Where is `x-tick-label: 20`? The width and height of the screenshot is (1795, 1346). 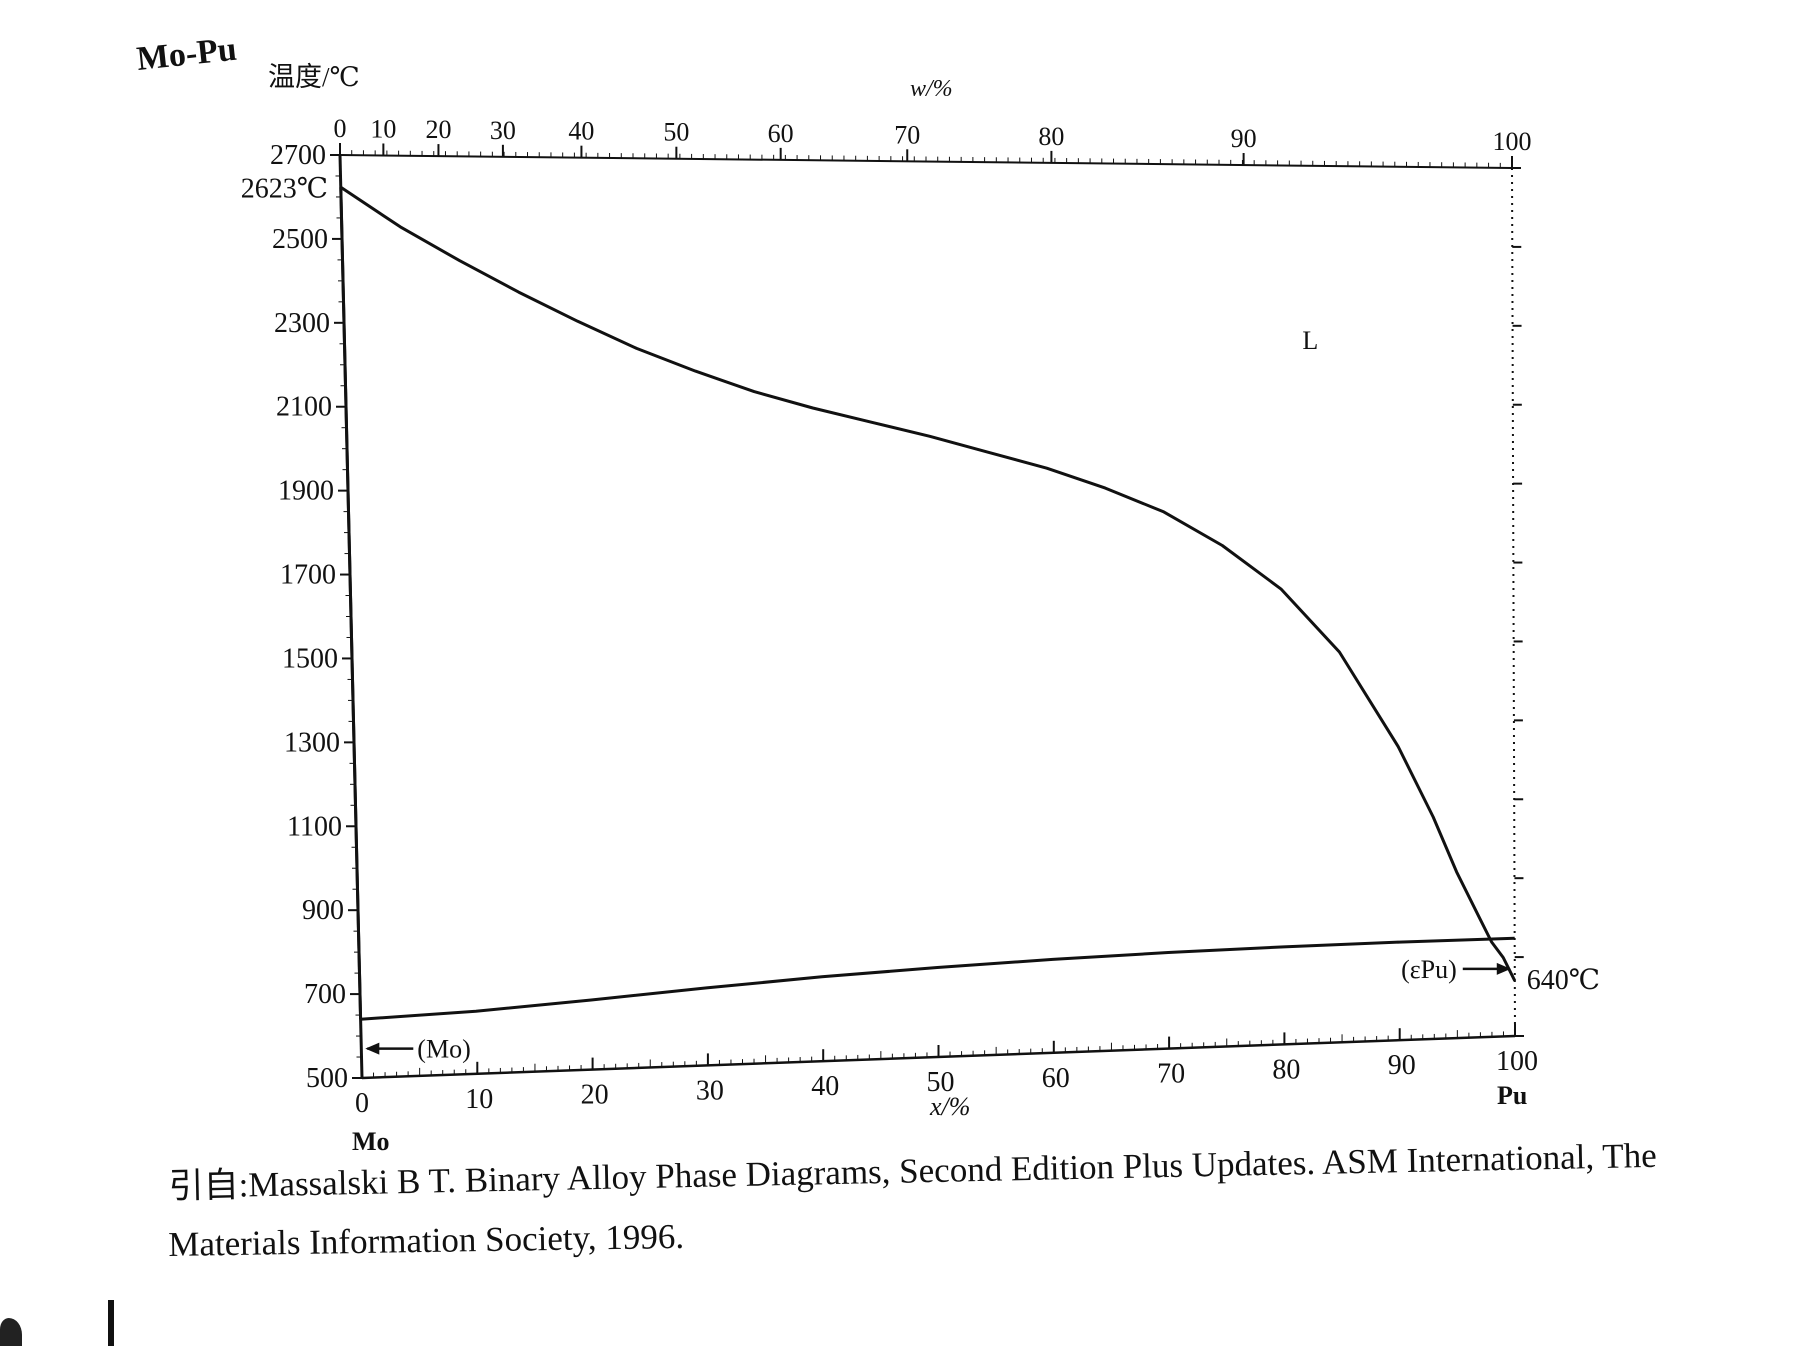
x-tick-label: 20 is located at coordinates (595, 1095).